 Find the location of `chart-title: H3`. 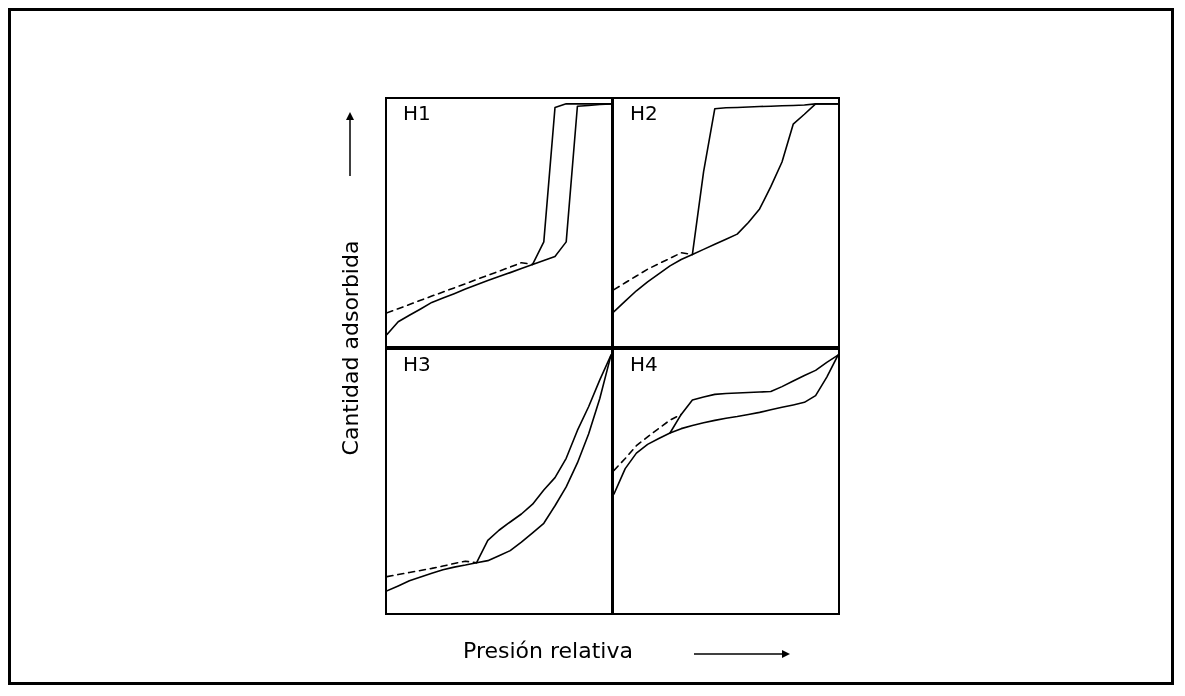

chart-title: H3 is located at coordinates (417, 364).